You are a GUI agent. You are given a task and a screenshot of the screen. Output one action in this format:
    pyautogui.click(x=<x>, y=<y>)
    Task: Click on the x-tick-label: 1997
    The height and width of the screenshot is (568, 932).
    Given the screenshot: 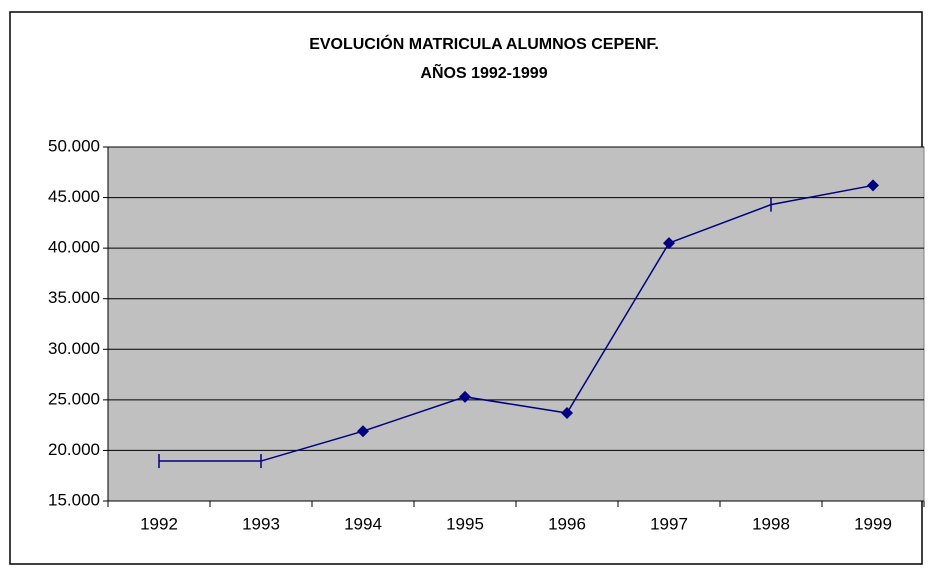 What is the action you would take?
    pyautogui.click(x=669, y=523)
    